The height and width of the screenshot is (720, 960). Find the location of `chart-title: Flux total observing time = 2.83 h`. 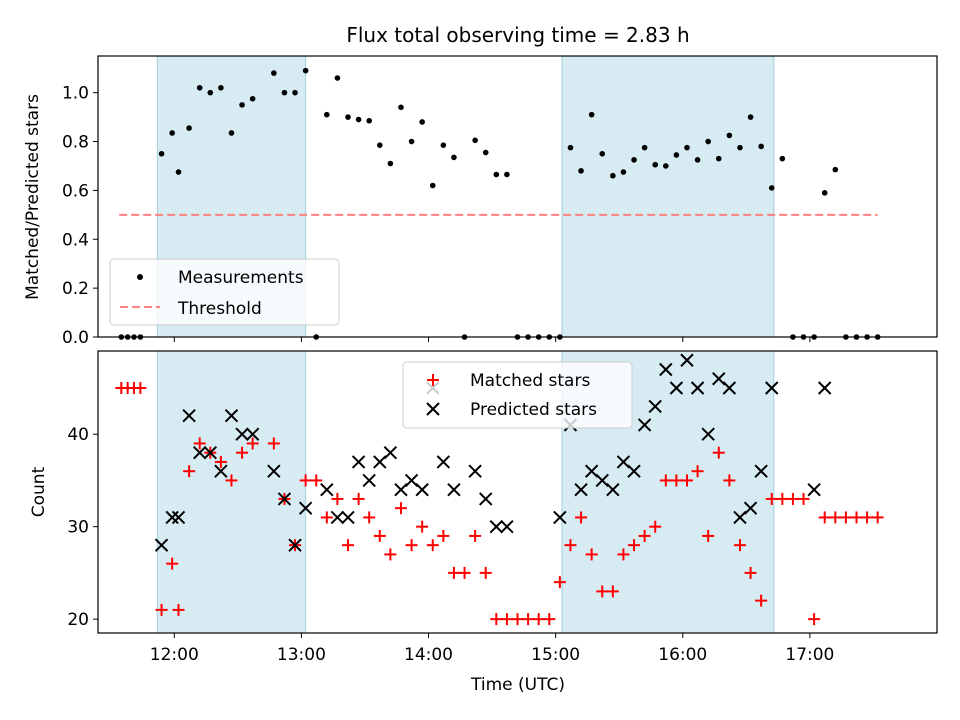

chart-title: Flux total observing time = 2.83 h is located at coordinates (517, 35).